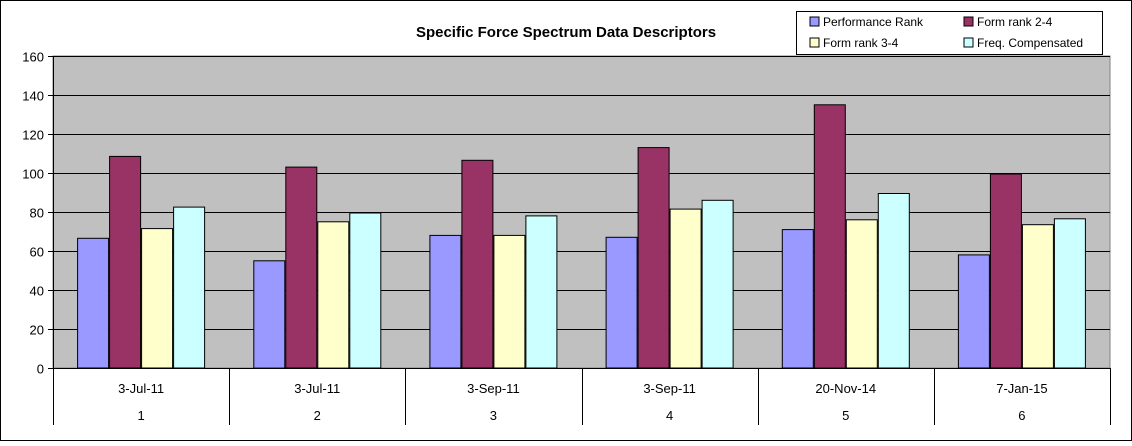 This screenshot has height=446, width=1132. I want to click on x-category-date-label: 20-Nov-14, so click(845, 388).